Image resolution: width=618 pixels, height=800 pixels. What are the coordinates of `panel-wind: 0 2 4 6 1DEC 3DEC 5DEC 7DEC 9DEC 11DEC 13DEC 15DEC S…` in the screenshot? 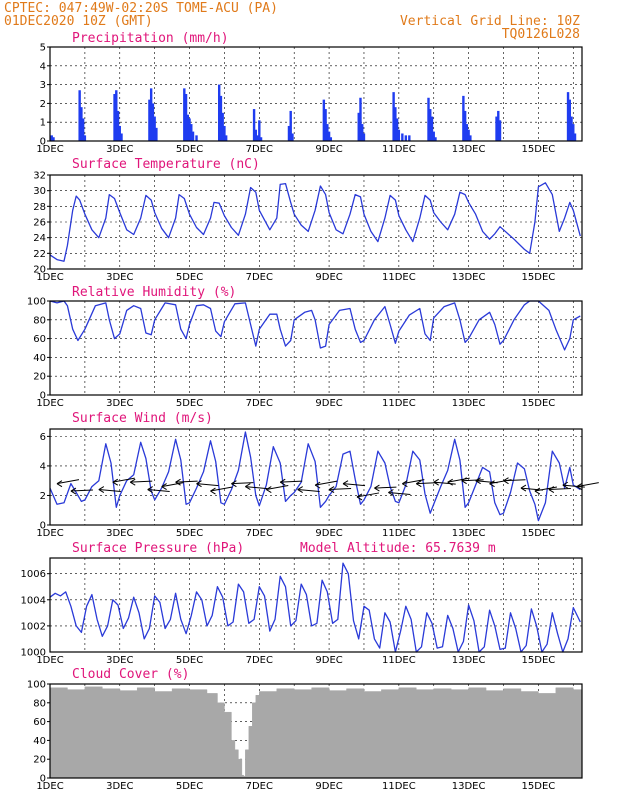 It's located at (317, 475).